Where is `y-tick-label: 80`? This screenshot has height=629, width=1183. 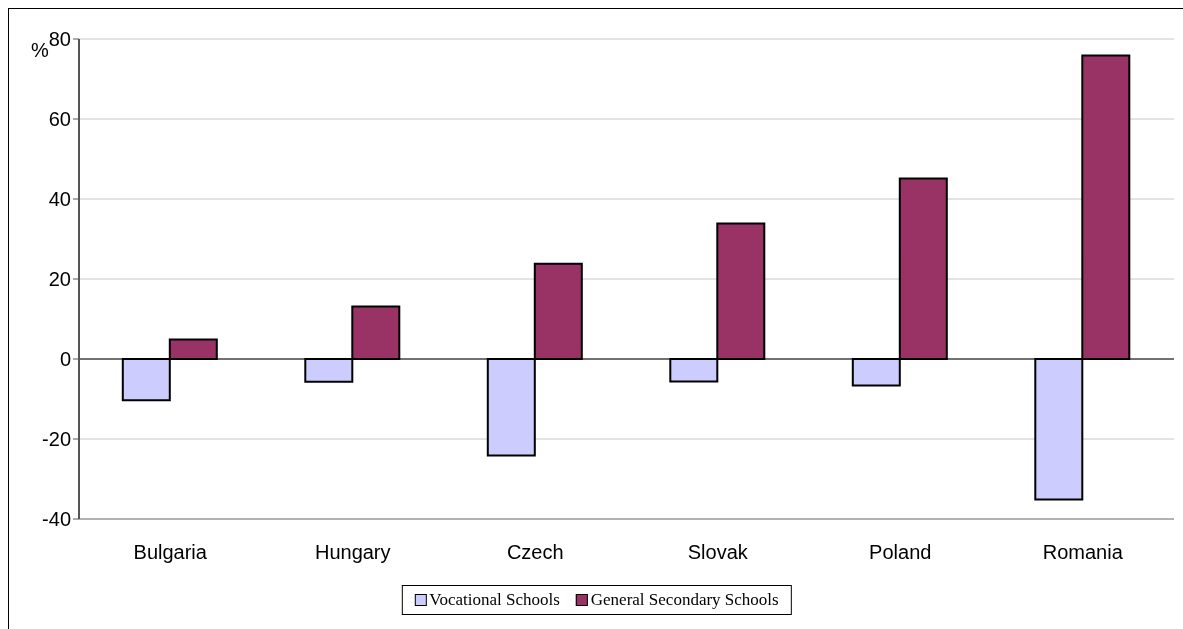
y-tick-label: 80 is located at coordinates (59, 39).